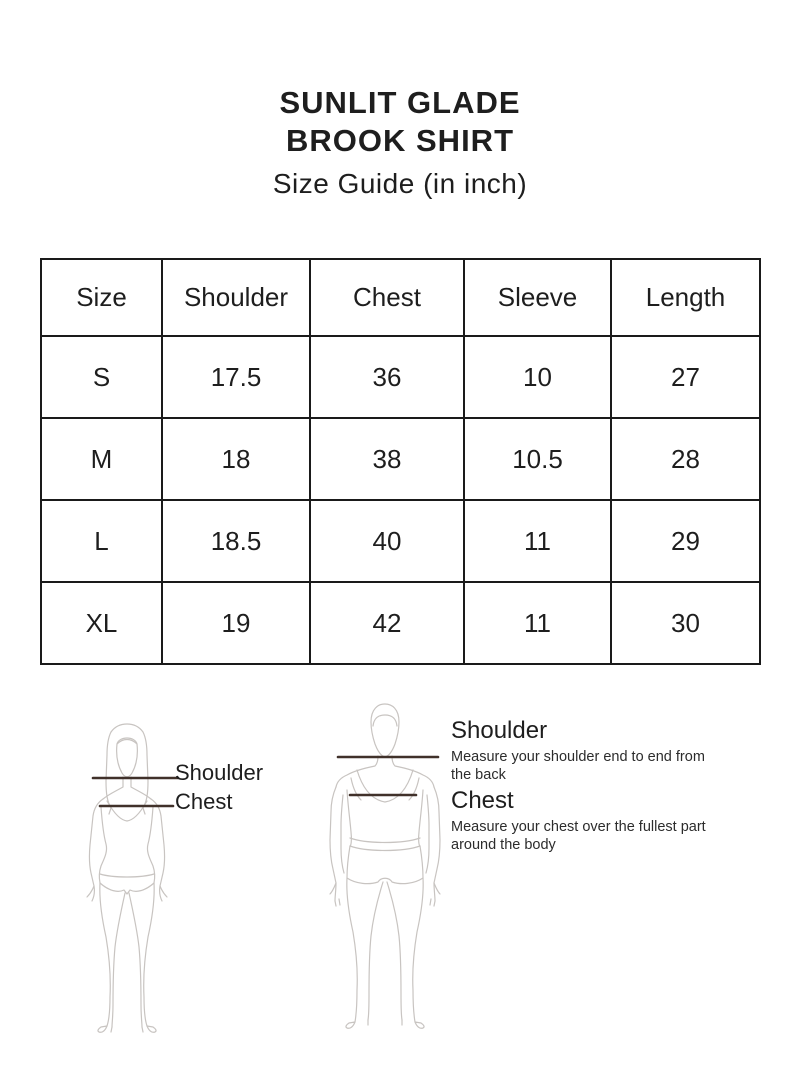 The width and height of the screenshot is (800, 1067). I want to click on measurement-cell: 10, so click(537, 377).